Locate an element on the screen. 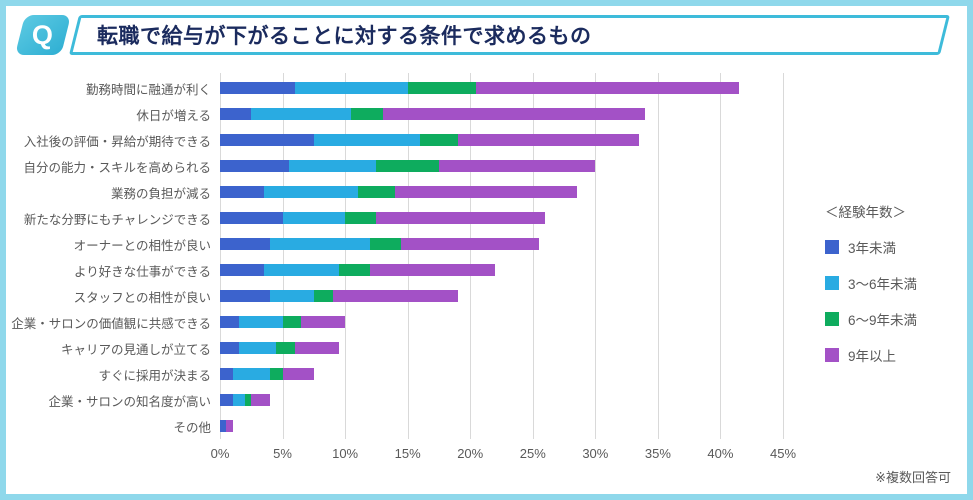 This screenshot has width=973, height=500. x-tick-label: 5% is located at coordinates (282, 453).